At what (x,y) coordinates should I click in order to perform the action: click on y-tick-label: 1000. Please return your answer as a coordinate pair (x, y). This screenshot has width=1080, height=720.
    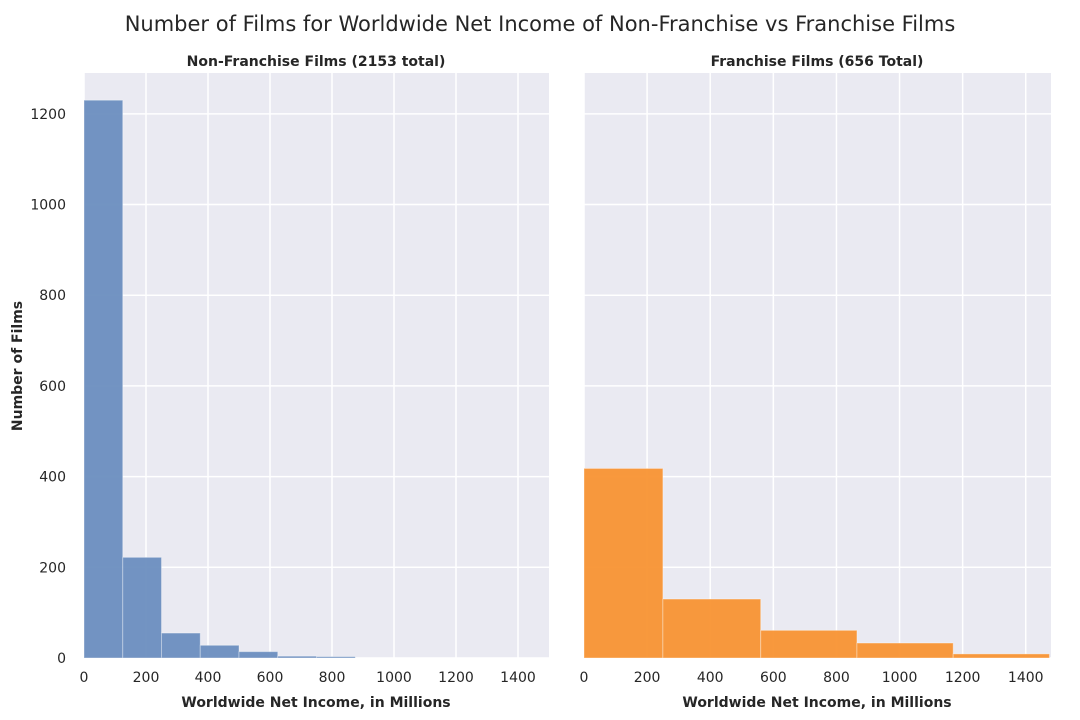
    Looking at the image, I should click on (48, 206).